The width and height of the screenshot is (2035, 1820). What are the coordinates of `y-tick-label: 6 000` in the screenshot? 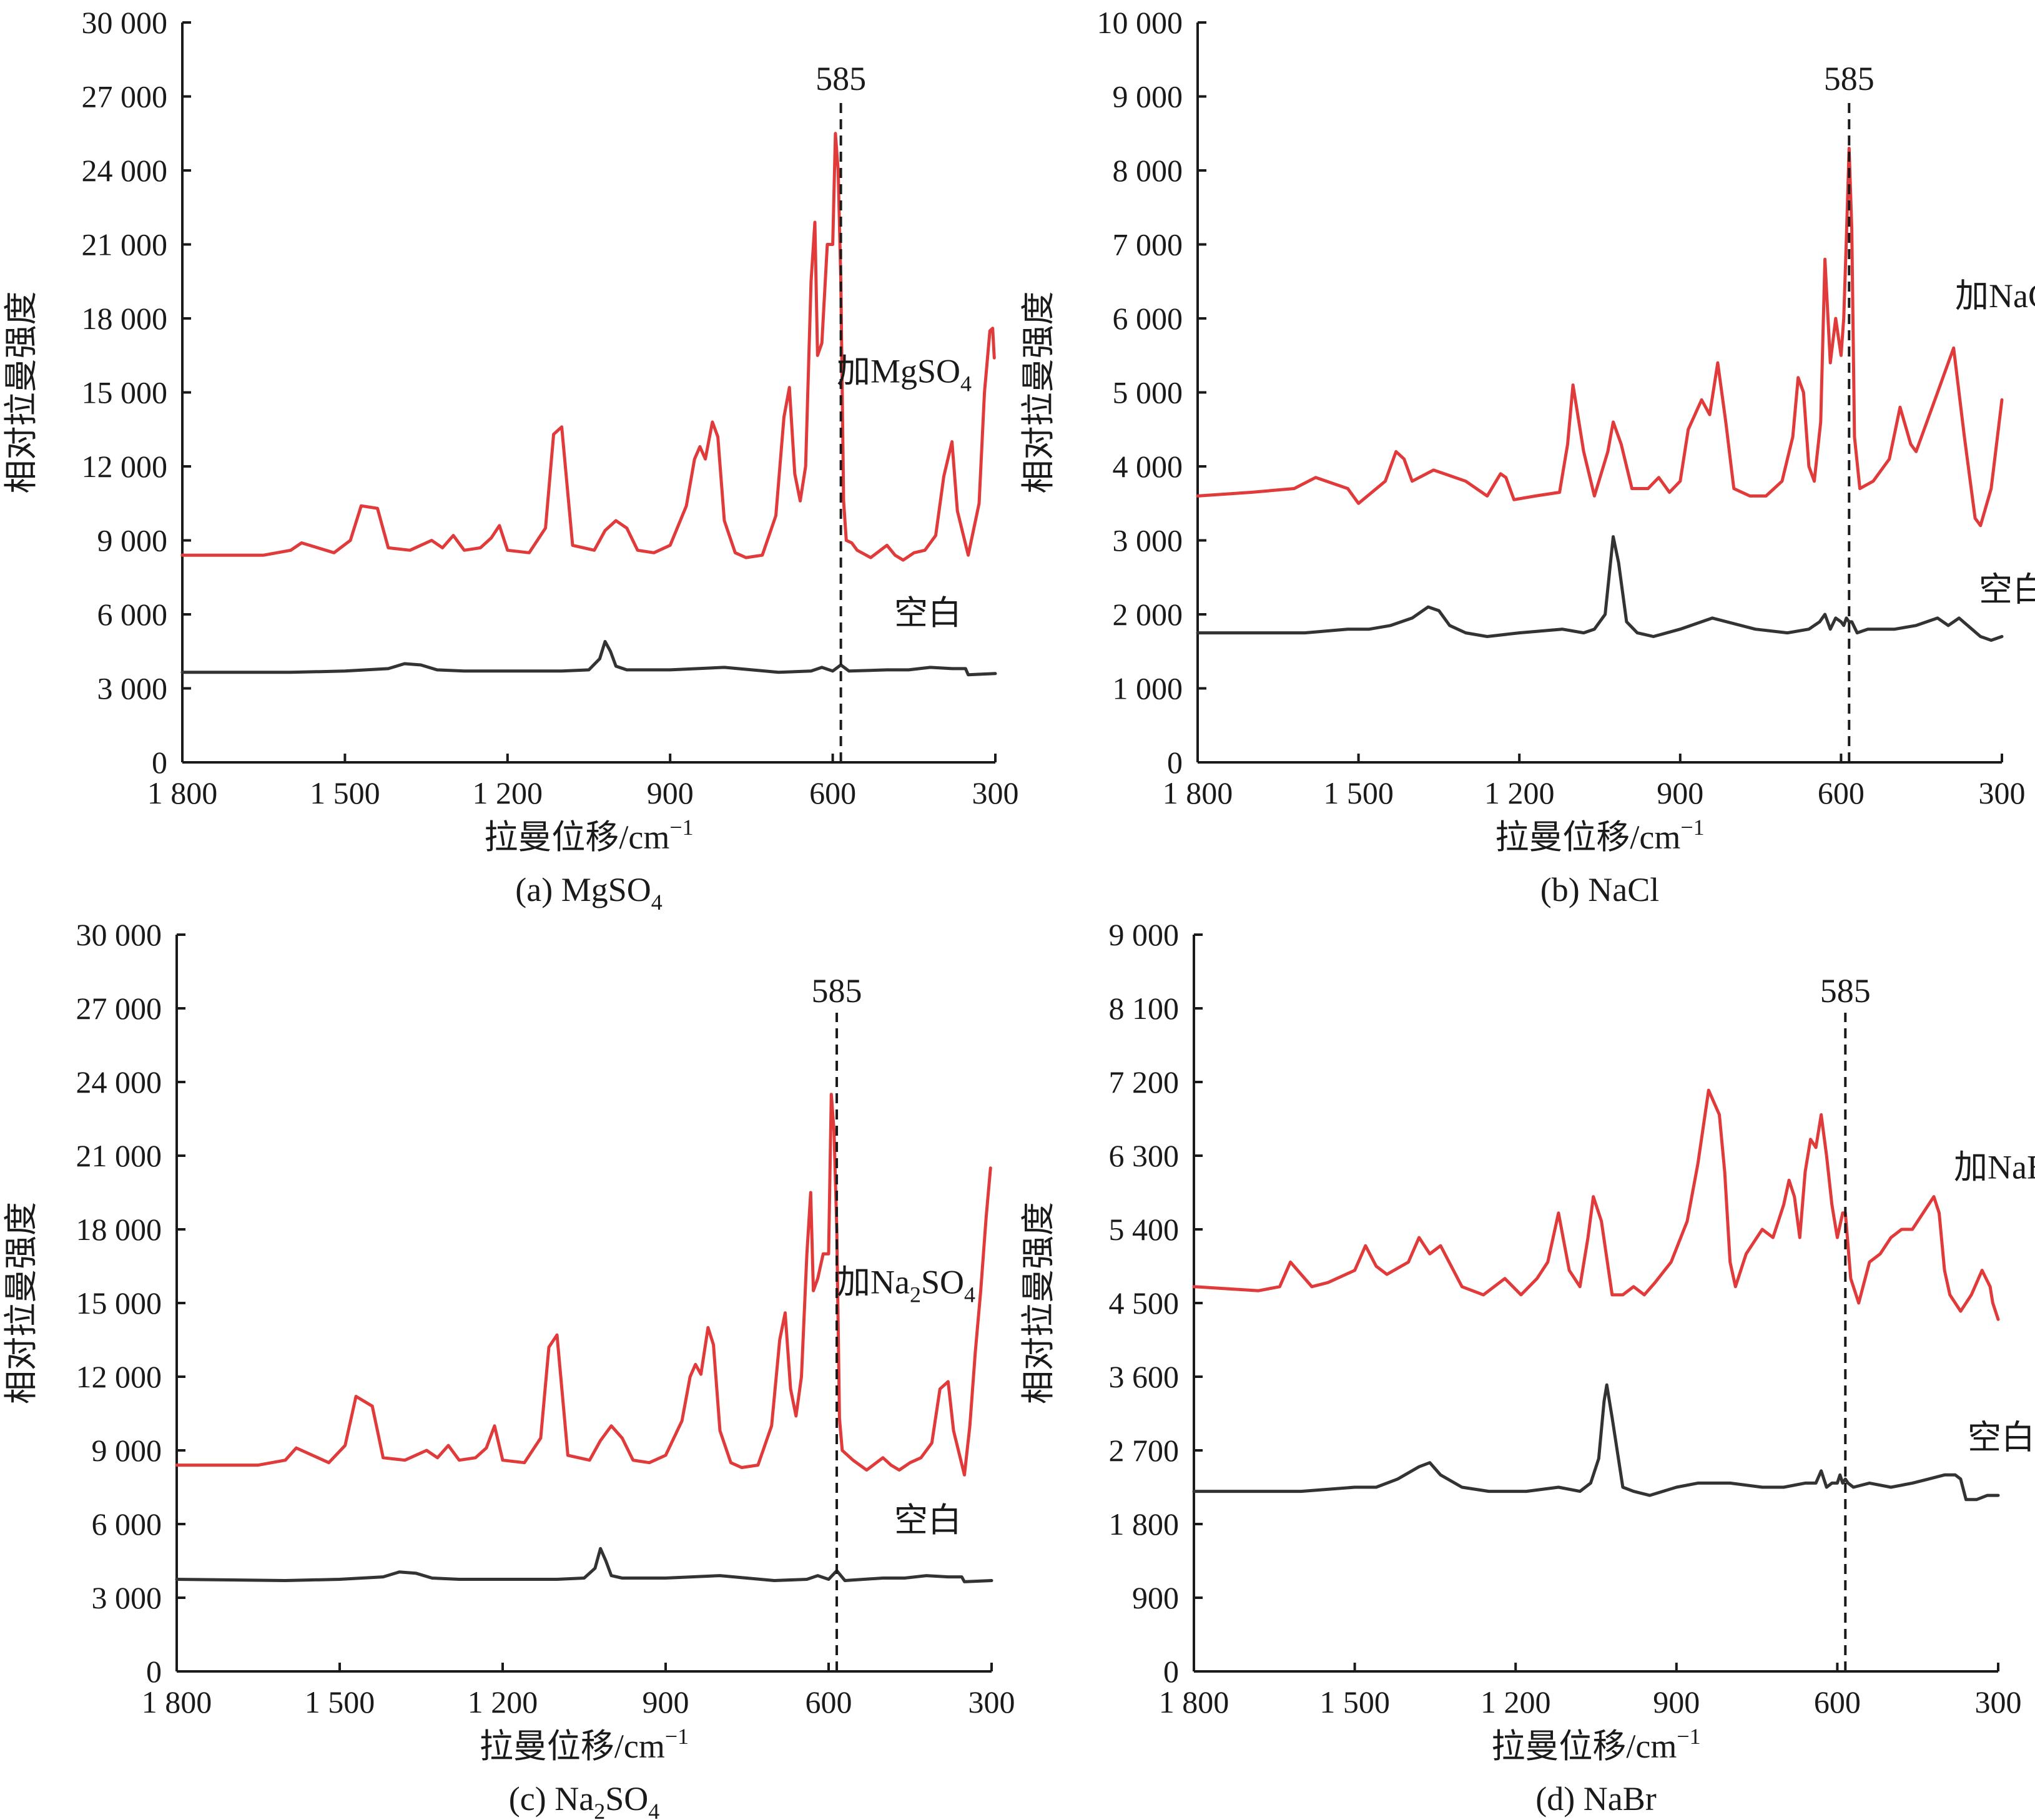 It's located at (127, 1524).